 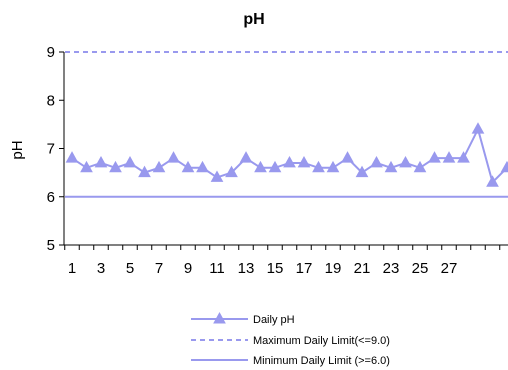 I want to click on x-tick-label: 21, so click(x=362, y=268).